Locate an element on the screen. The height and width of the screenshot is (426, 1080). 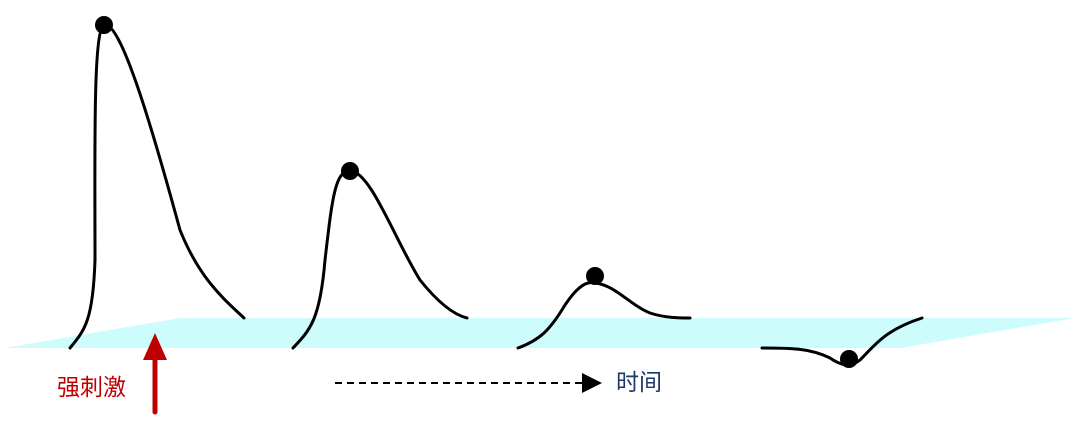
stimulus-arrow-head is located at coordinates (155, 346).